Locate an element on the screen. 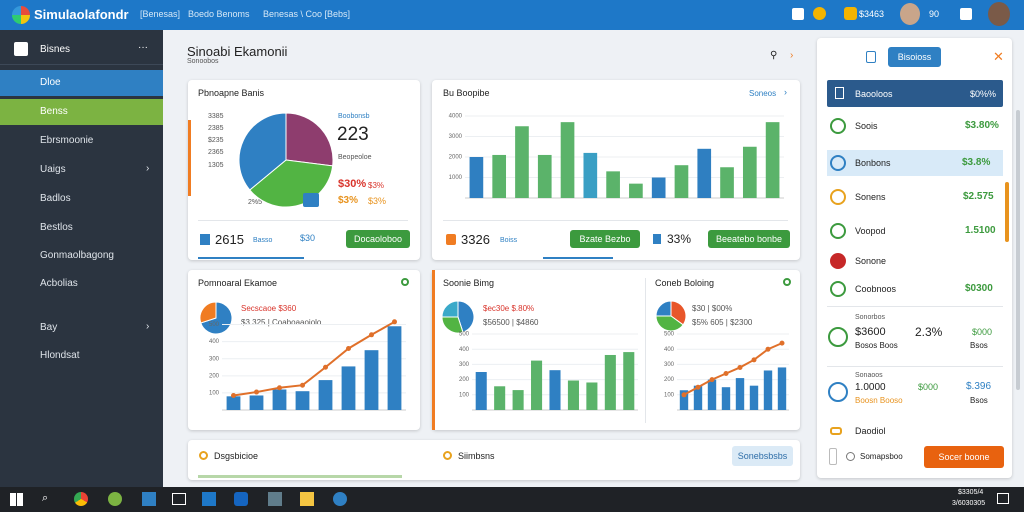  icon: › is located at coordinates (792, 55).